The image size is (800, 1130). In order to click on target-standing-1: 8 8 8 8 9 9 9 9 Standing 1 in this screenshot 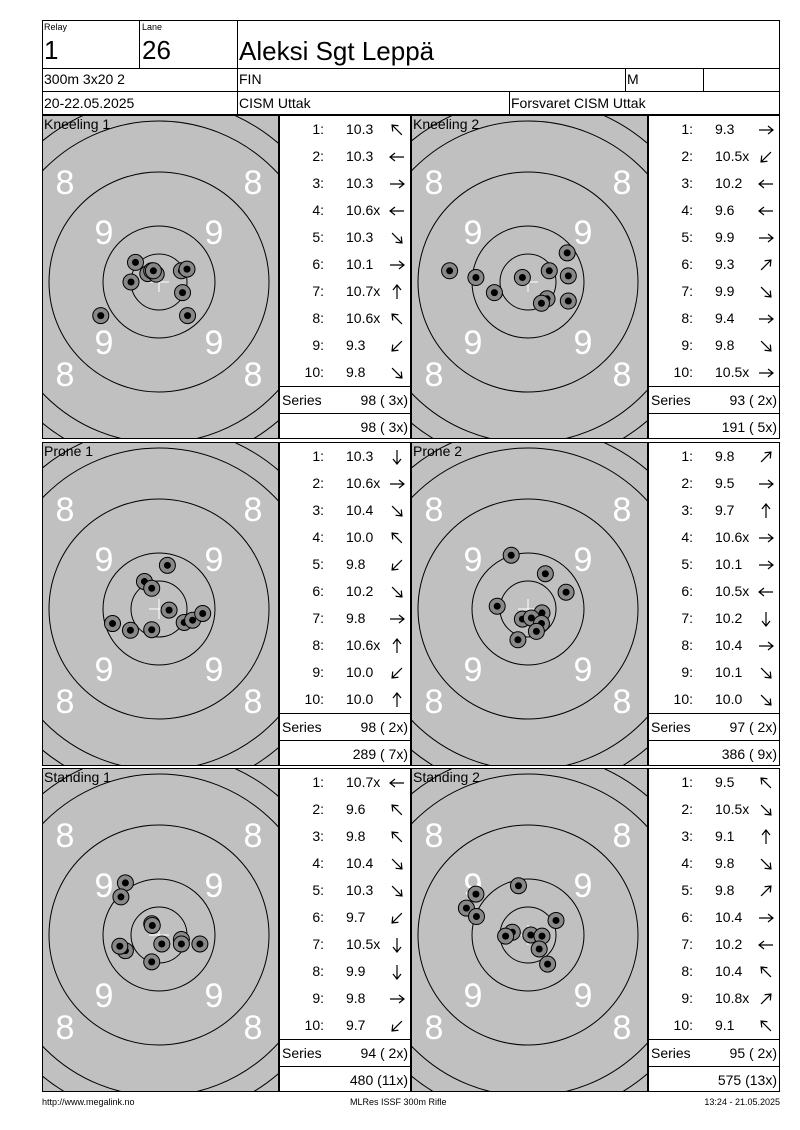, I will do `click(160, 930)`.